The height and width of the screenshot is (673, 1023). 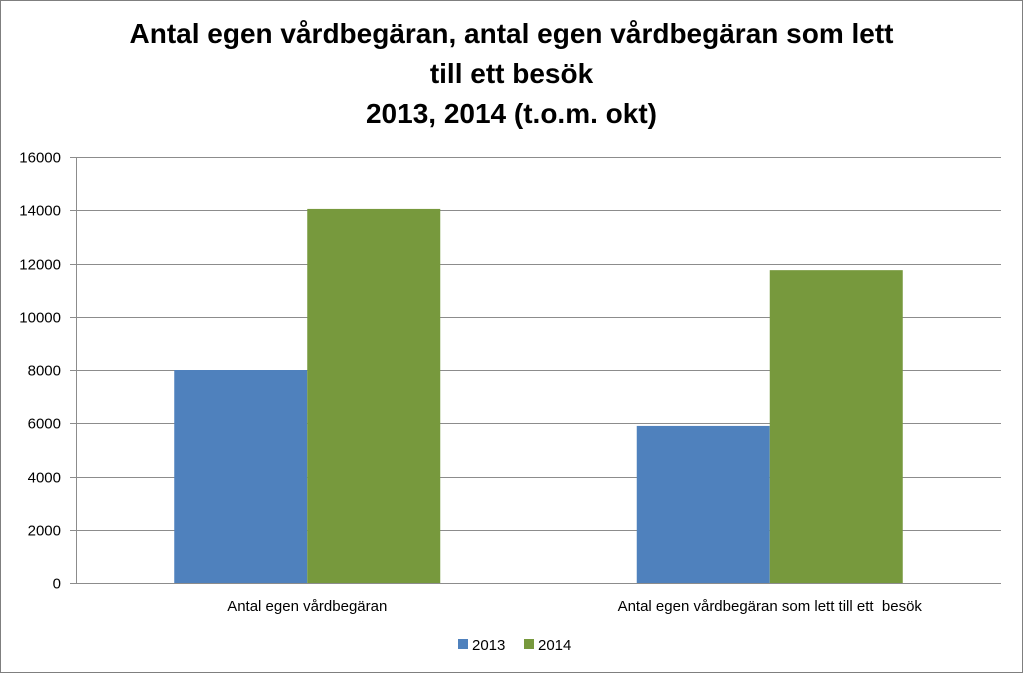 I want to click on legend-swatch-2014, so click(x=529, y=644).